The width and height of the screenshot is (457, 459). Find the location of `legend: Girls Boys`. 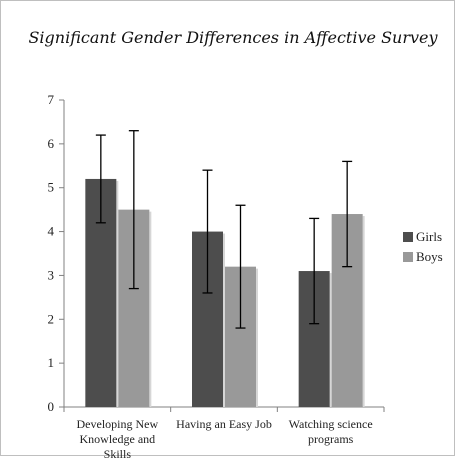

legend: Girls Boys is located at coordinates (423, 246).